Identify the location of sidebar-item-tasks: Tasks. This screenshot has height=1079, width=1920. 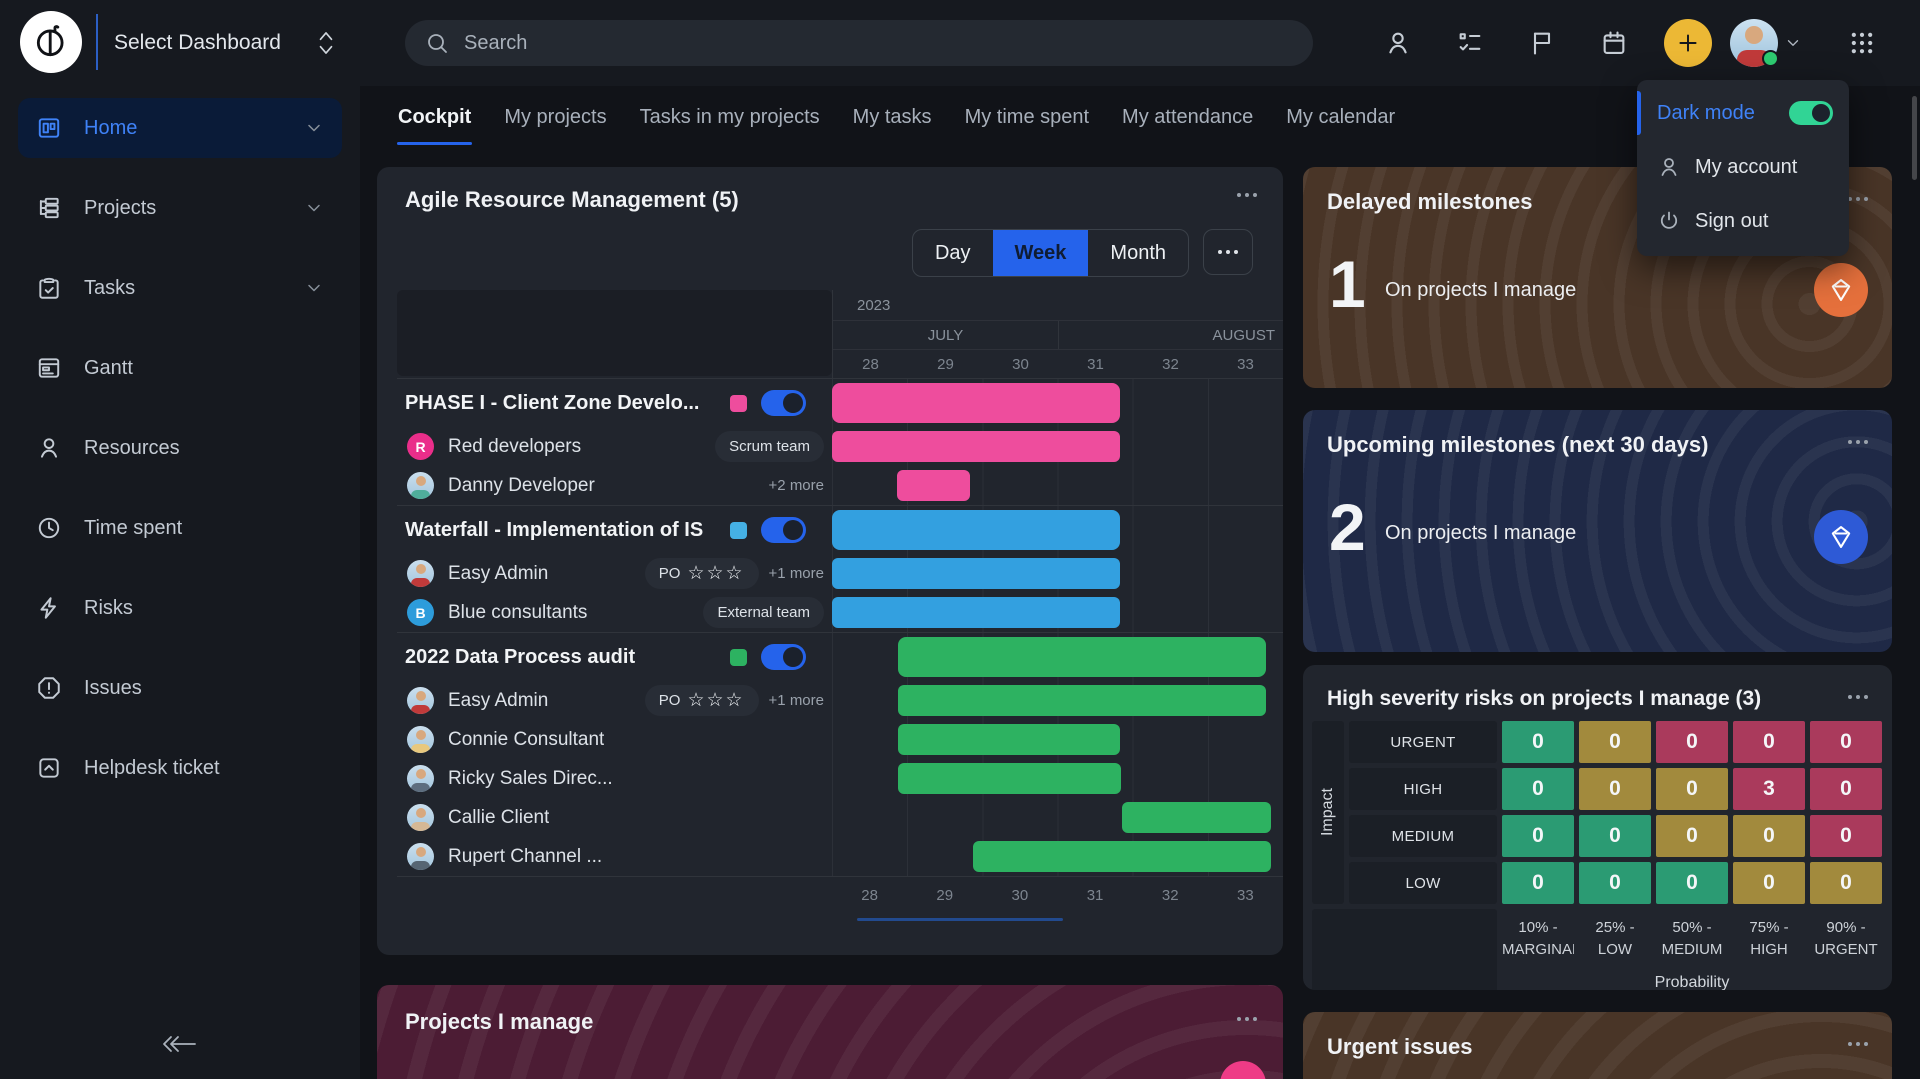
(180, 288).